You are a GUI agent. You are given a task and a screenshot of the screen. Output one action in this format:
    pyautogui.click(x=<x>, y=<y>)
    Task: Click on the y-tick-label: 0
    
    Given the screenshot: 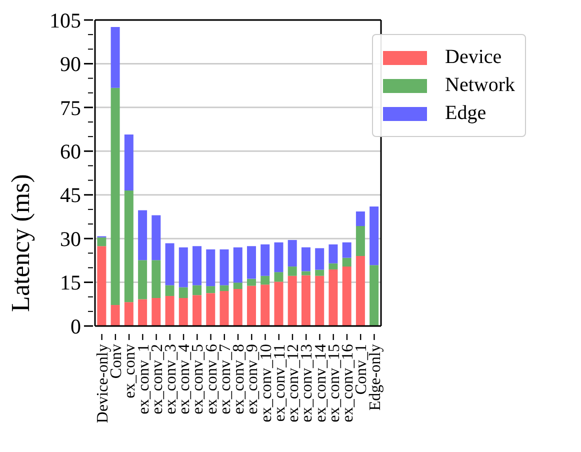 What is the action you would take?
    pyautogui.click(x=75, y=326)
    